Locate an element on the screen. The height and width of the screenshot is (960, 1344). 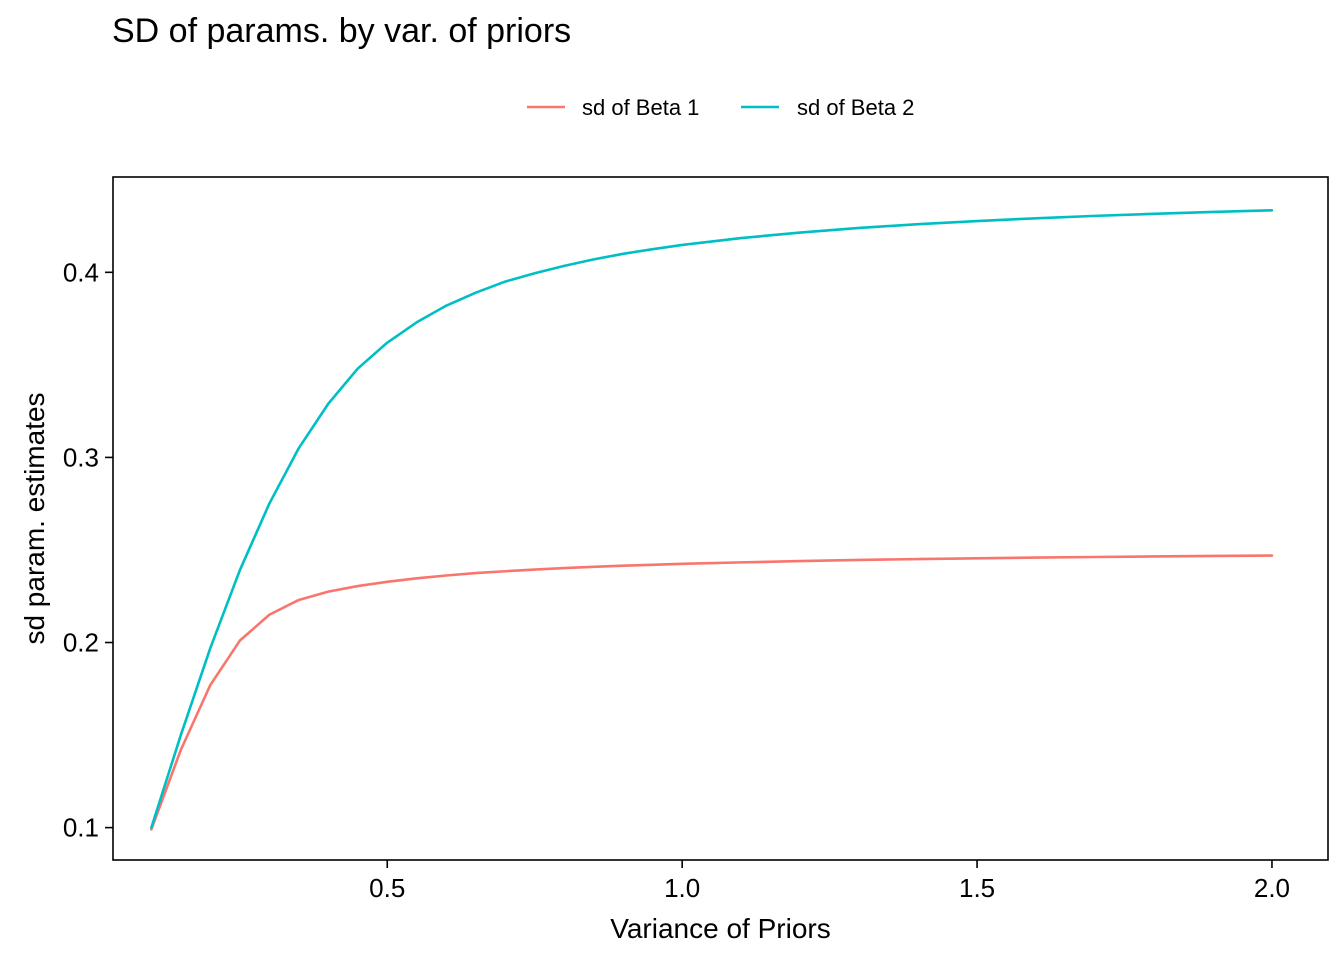
legend-label-1: sd of Beta 1 is located at coordinates (640, 107).